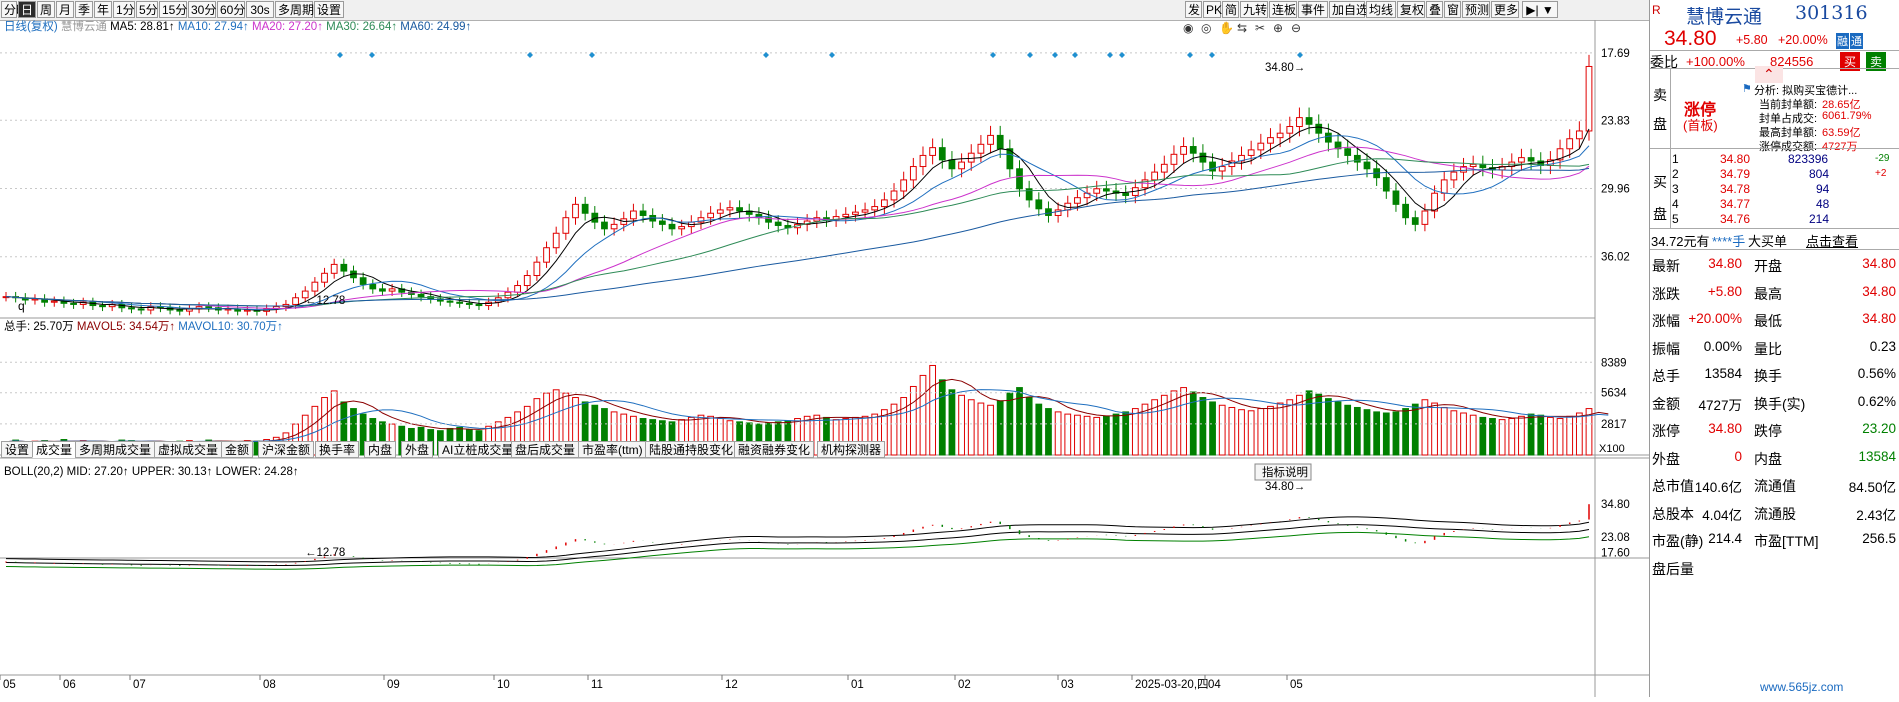 This screenshot has height=702, width=1899. What do you see at coordinates (231, 9) in the screenshot?
I see `period-tab-10: 60分` at bounding box center [231, 9].